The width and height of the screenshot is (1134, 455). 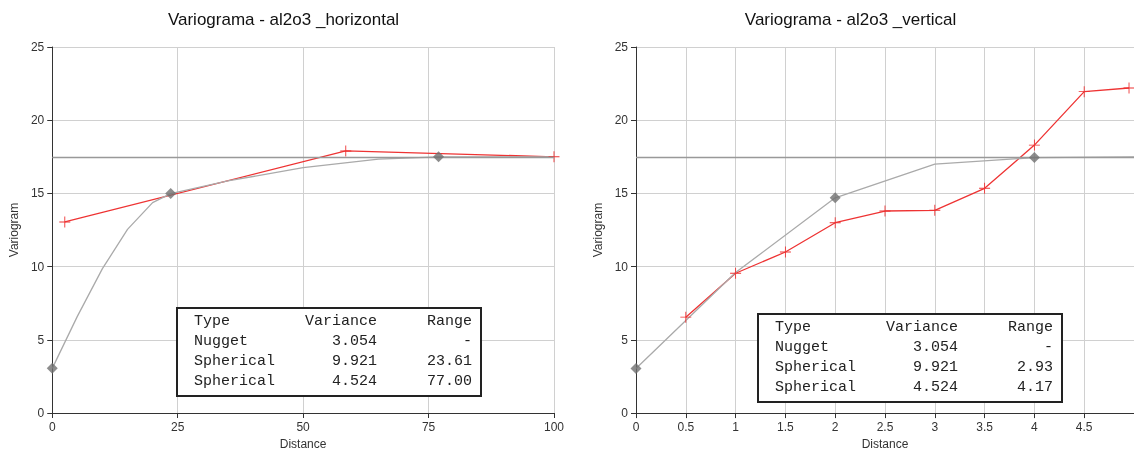 What do you see at coordinates (554, 427) in the screenshot?
I see `x-tick-label: 100` at bounding box center [554, 427].